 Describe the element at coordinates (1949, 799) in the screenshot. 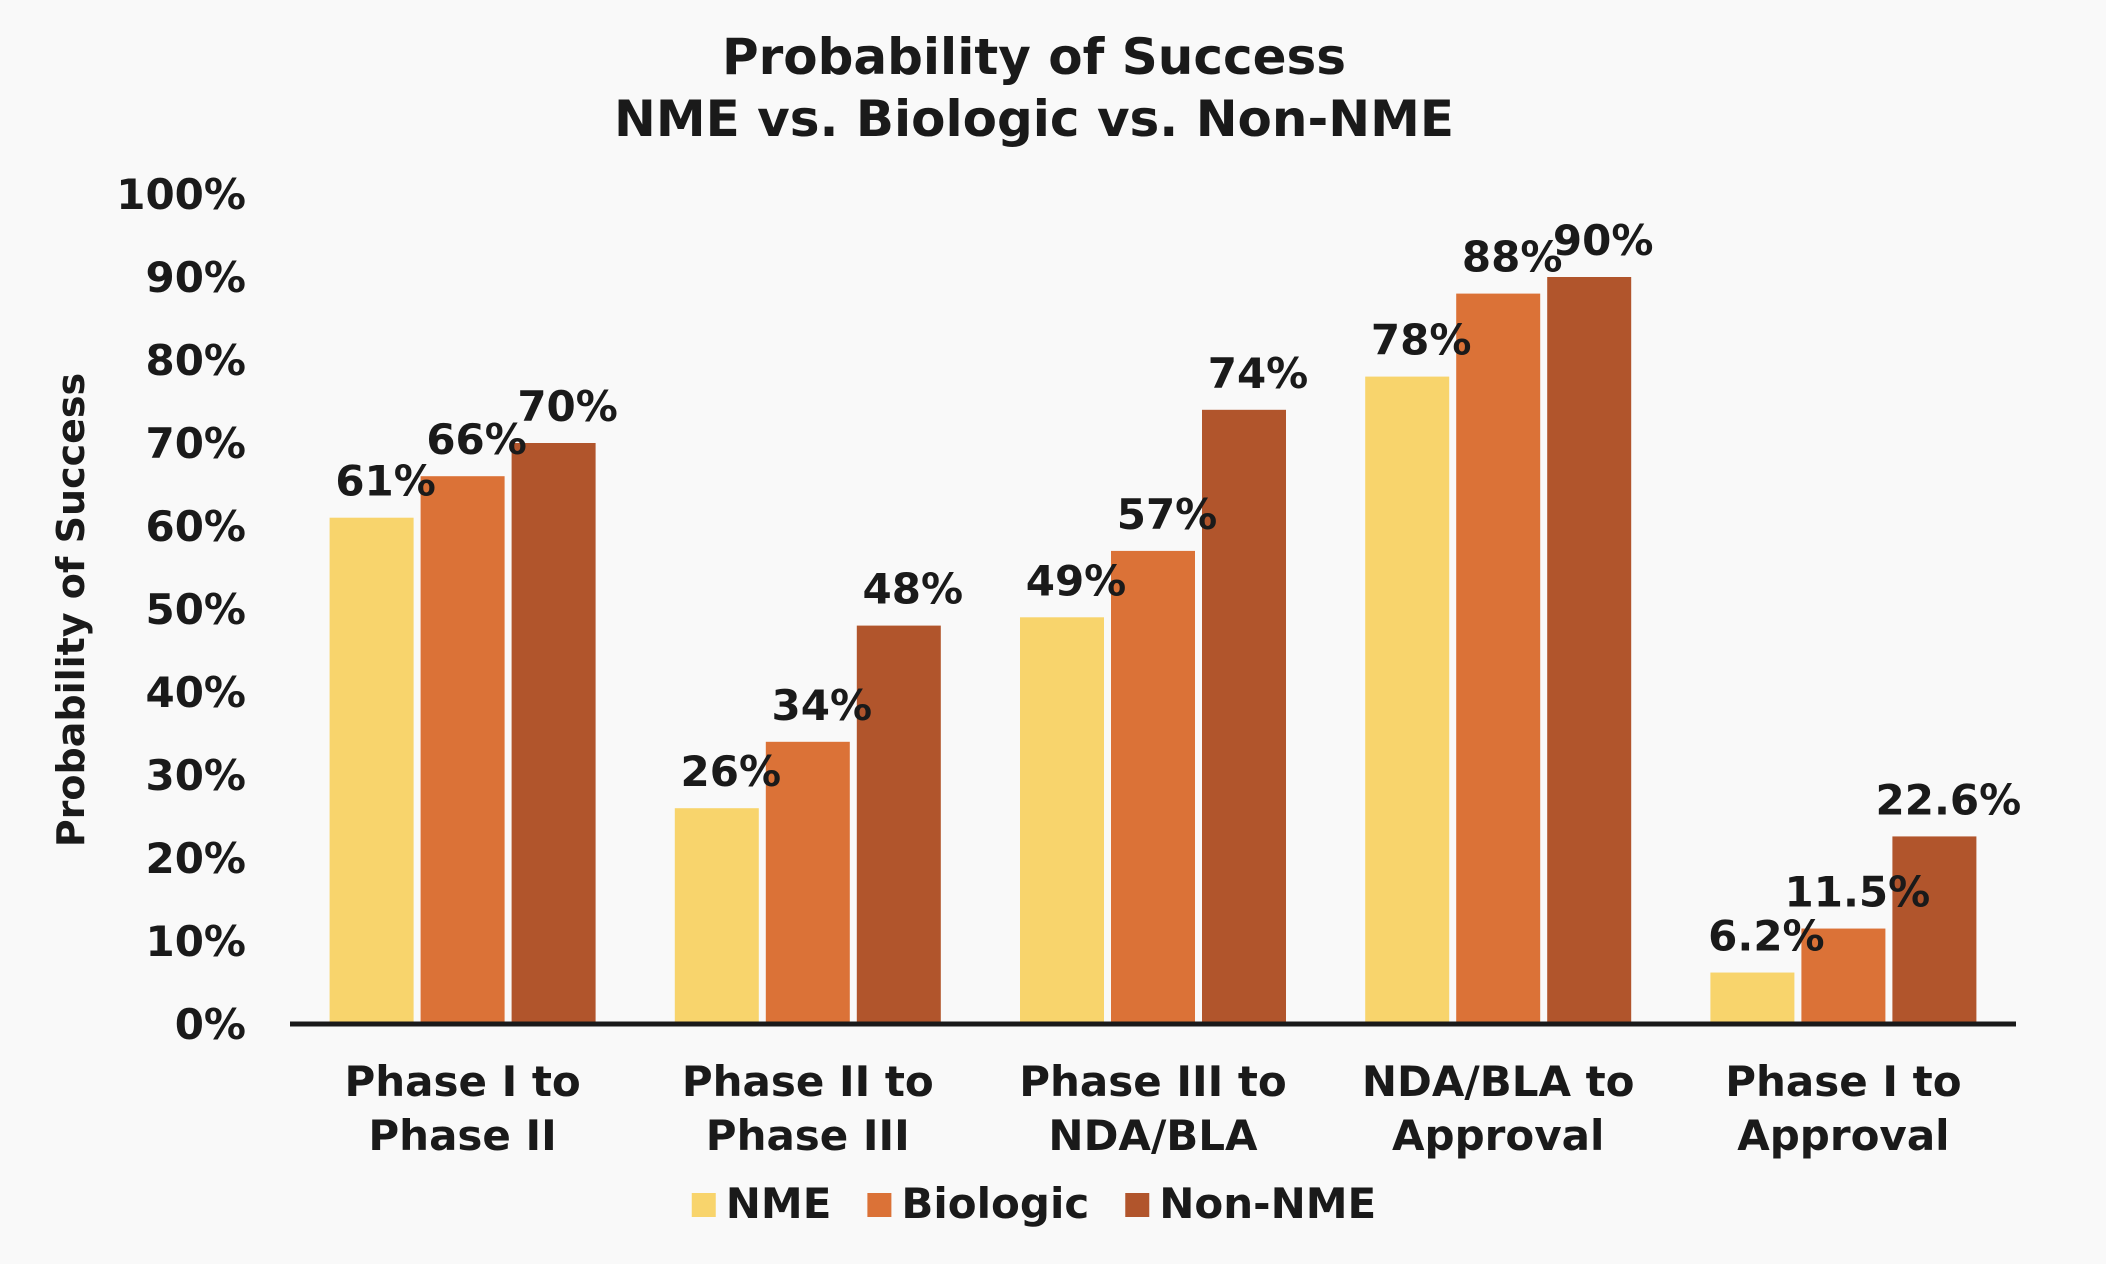

I see `data-label: 22.6%` at that location.